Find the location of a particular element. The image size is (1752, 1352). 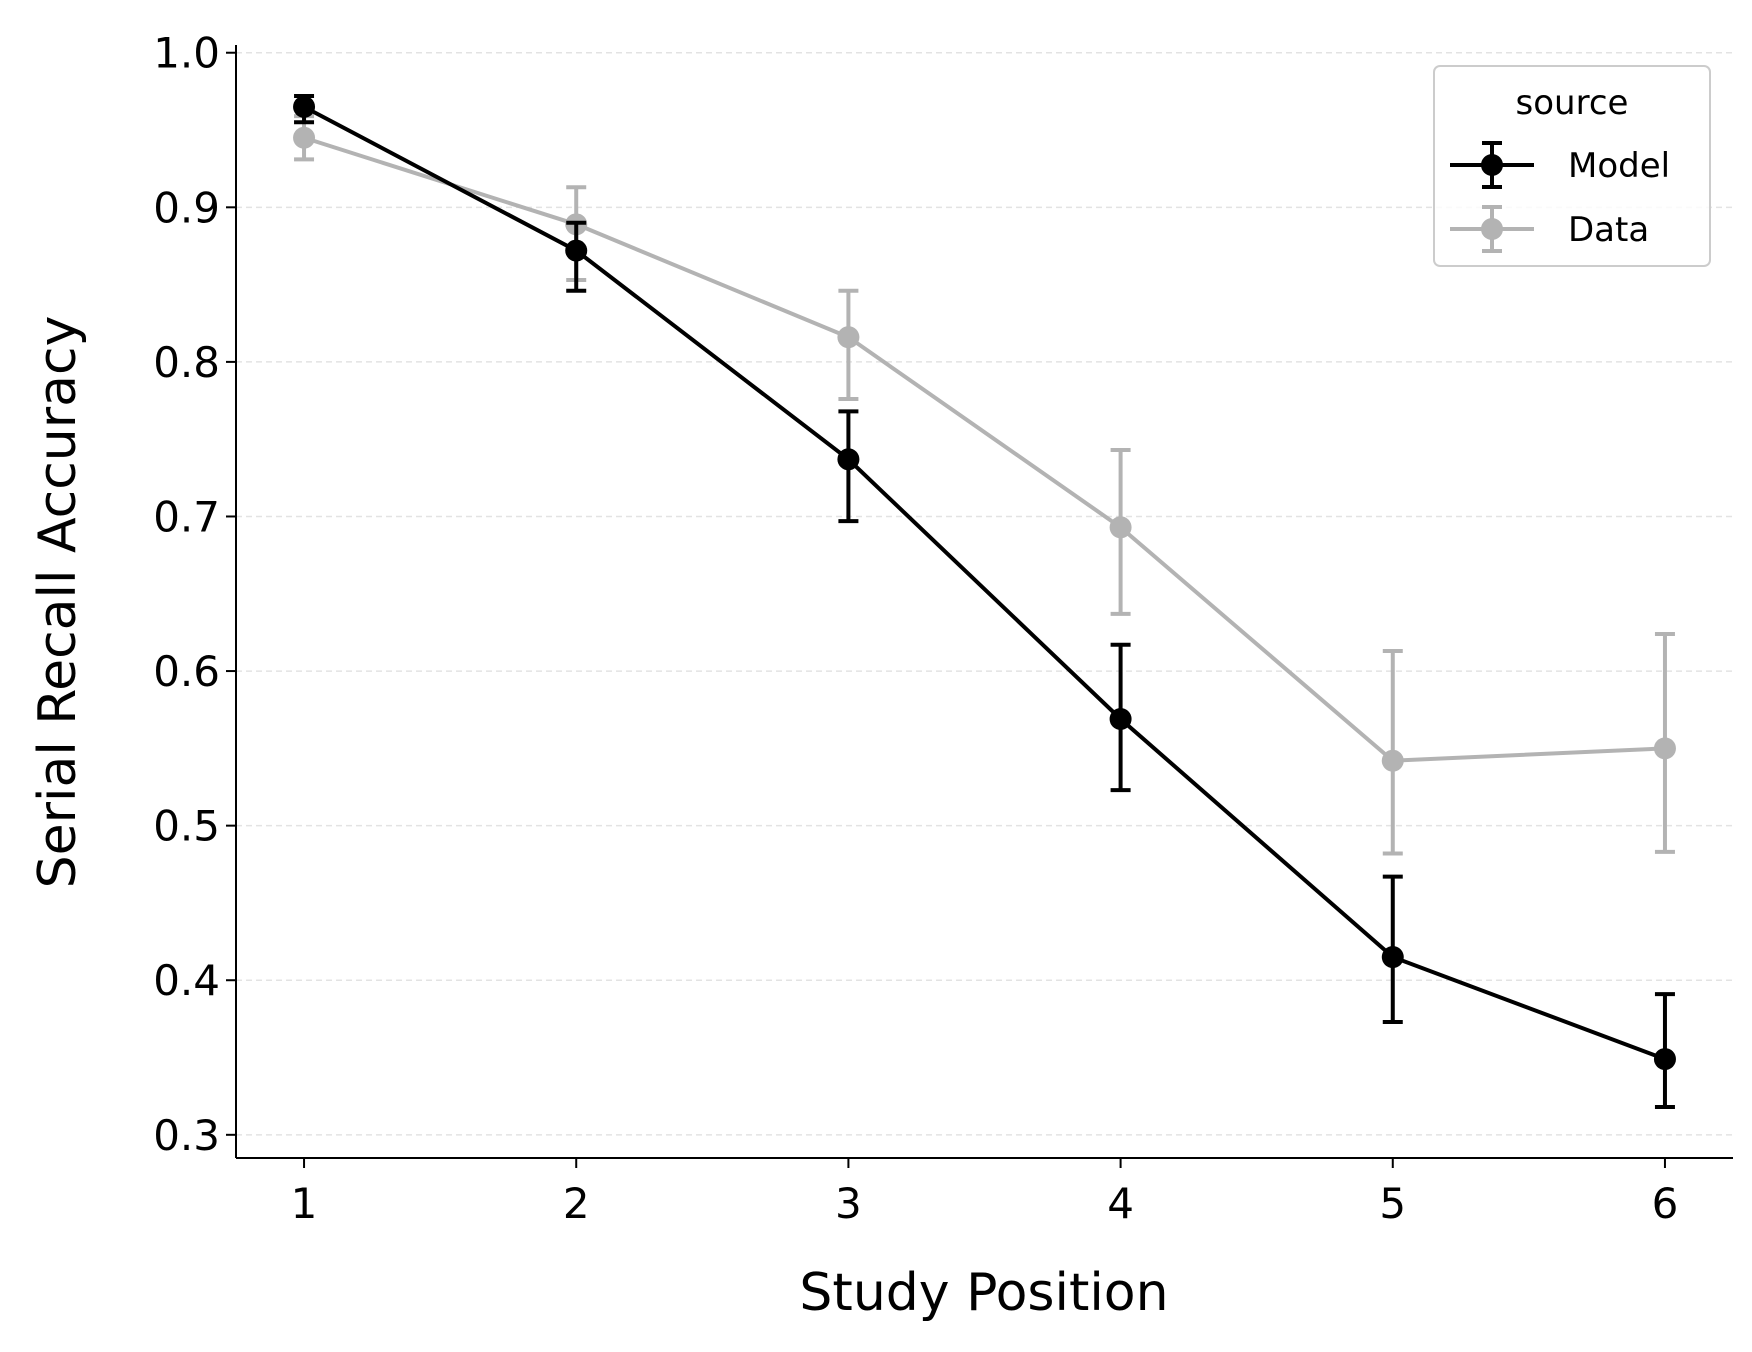

legend: source Model Data is located at coordinates (1572, 166).